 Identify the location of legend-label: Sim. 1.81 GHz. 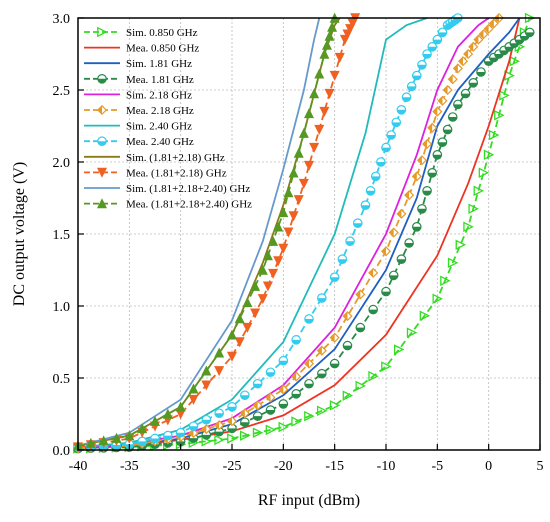
(159, 64).